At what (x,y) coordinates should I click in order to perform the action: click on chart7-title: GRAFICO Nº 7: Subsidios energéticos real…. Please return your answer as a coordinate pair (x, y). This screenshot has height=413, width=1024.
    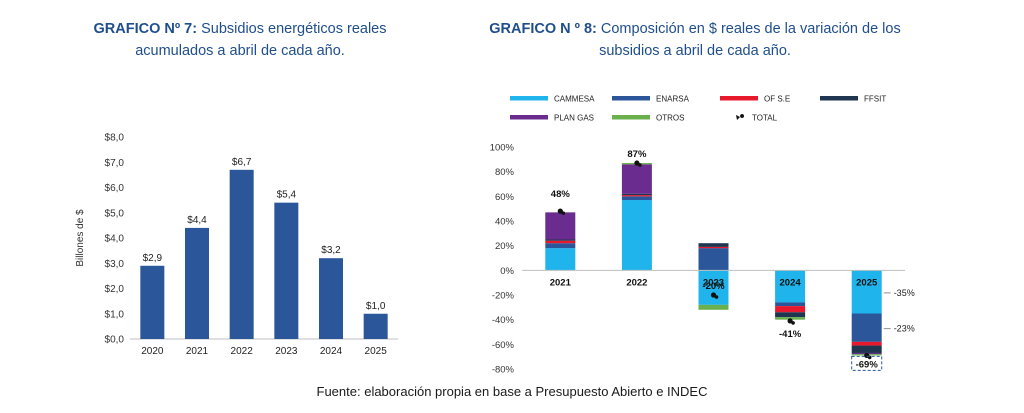
    Looking at the image, I should click on (240, 40).